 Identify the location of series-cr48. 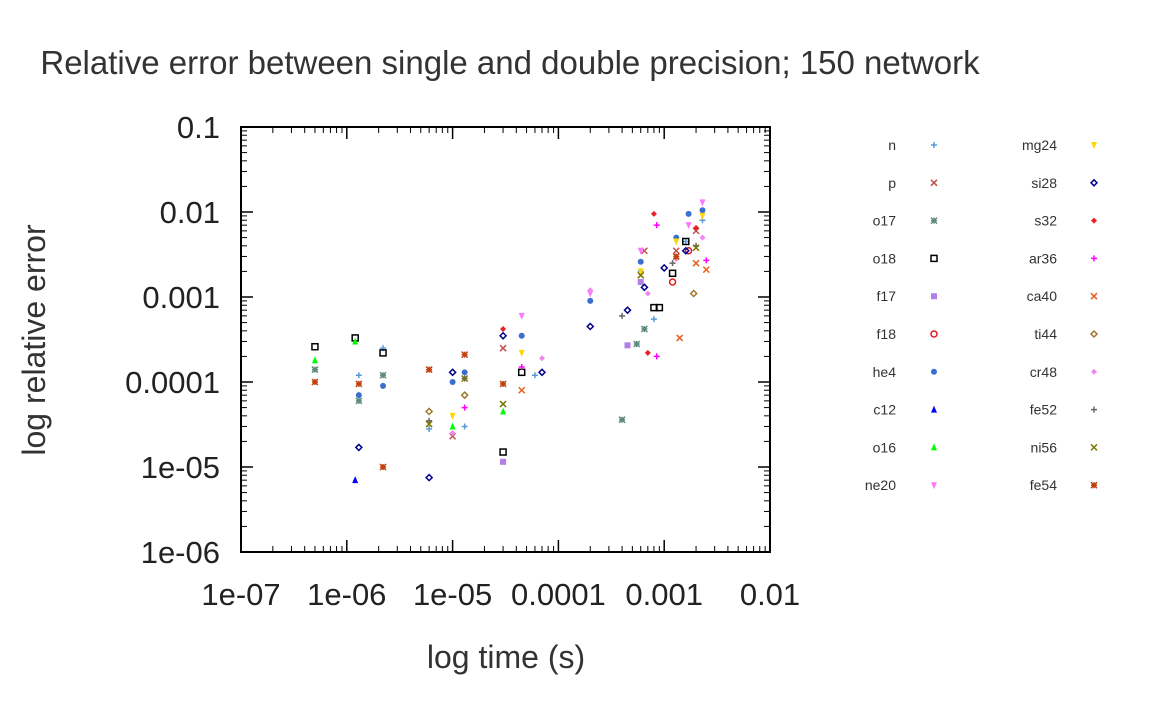
(577, 335).